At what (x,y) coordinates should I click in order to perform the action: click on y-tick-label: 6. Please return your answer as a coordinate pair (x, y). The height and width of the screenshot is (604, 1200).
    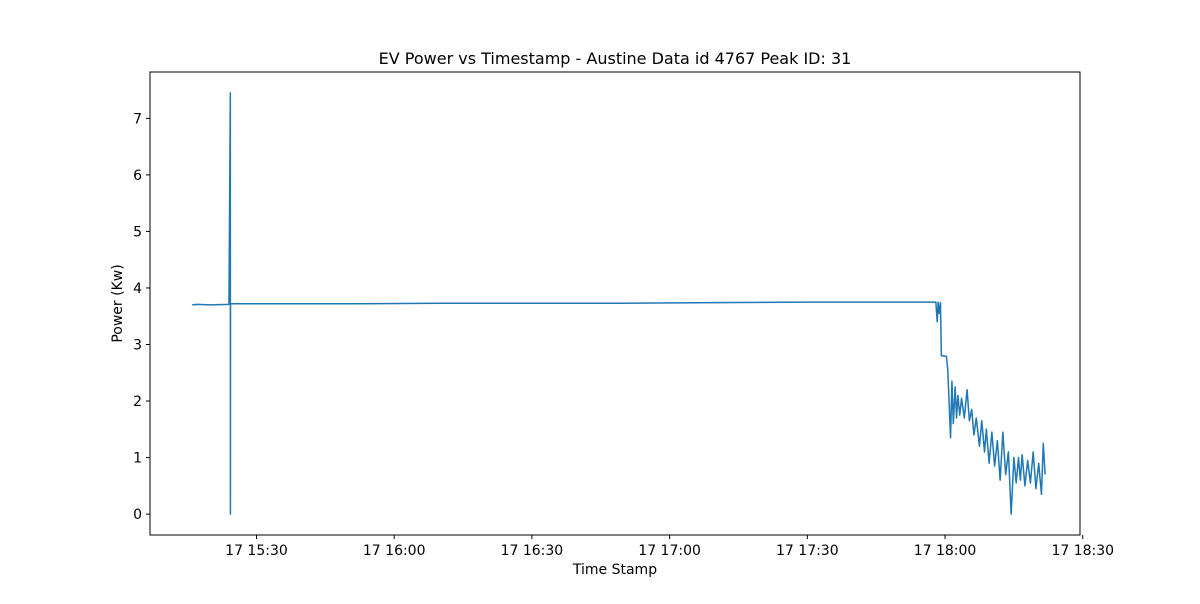
    Looking at the image, I should click on (137, 176).